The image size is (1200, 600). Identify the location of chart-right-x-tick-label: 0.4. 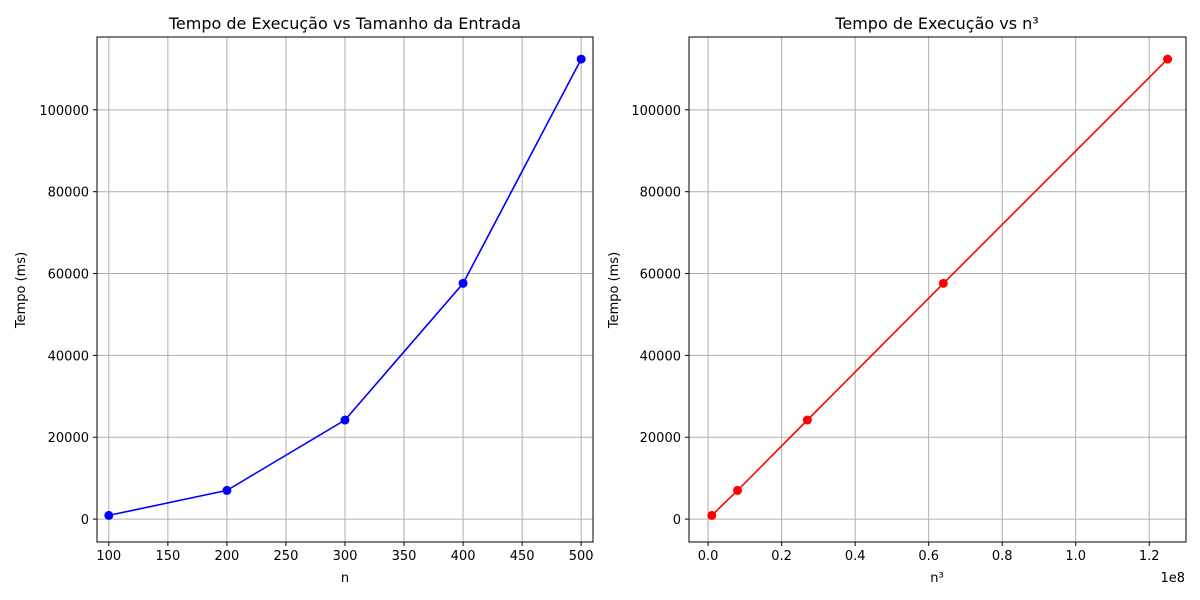
(855, 556).